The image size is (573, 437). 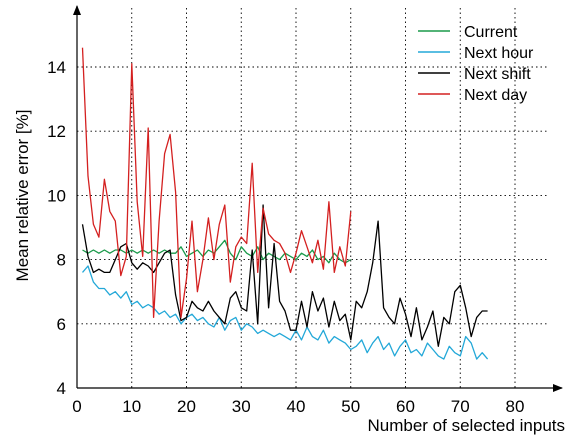 What do you see at coordinates (61, 388) in the screenshot?
I see `y-tick-label: 4` at bounding box center [61, 388].